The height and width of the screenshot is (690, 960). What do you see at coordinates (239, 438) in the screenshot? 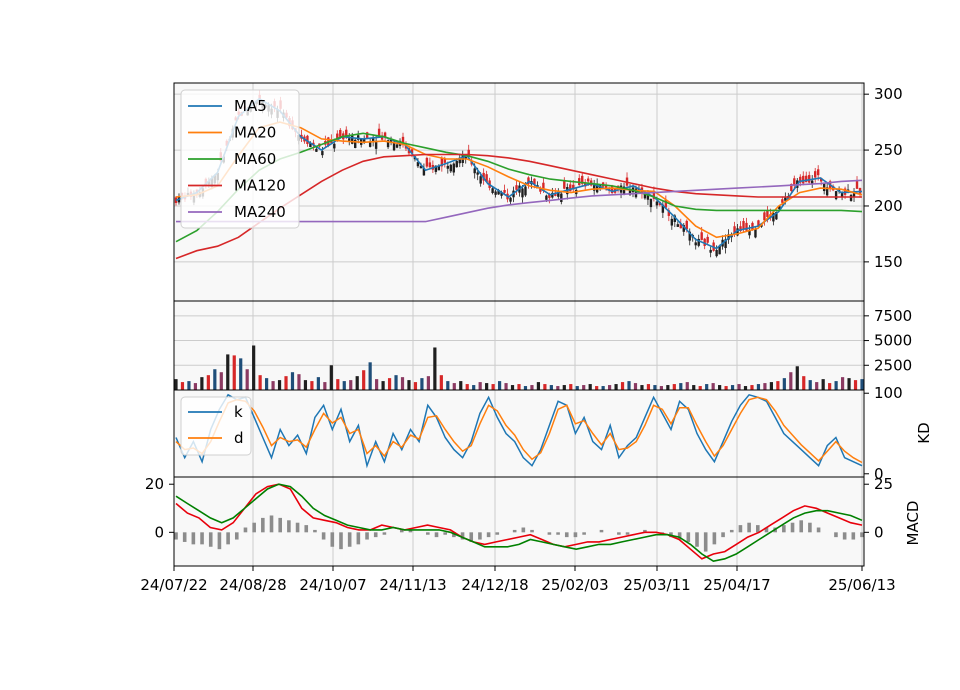
I see `kd-legend-label-d: d` at bounding box center [239, 438].